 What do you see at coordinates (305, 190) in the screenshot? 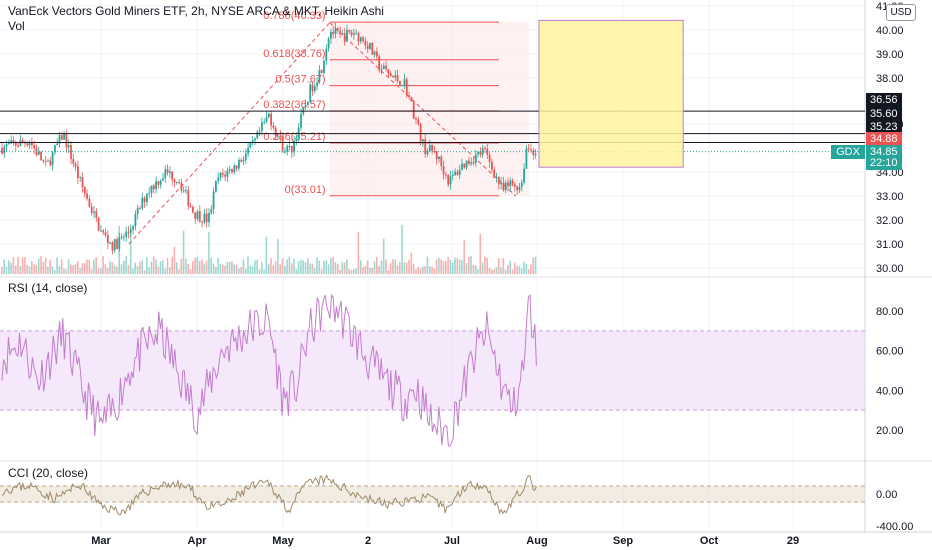
I see `fib-level-label: 0(33.01)` at bounding box center [305, 190].